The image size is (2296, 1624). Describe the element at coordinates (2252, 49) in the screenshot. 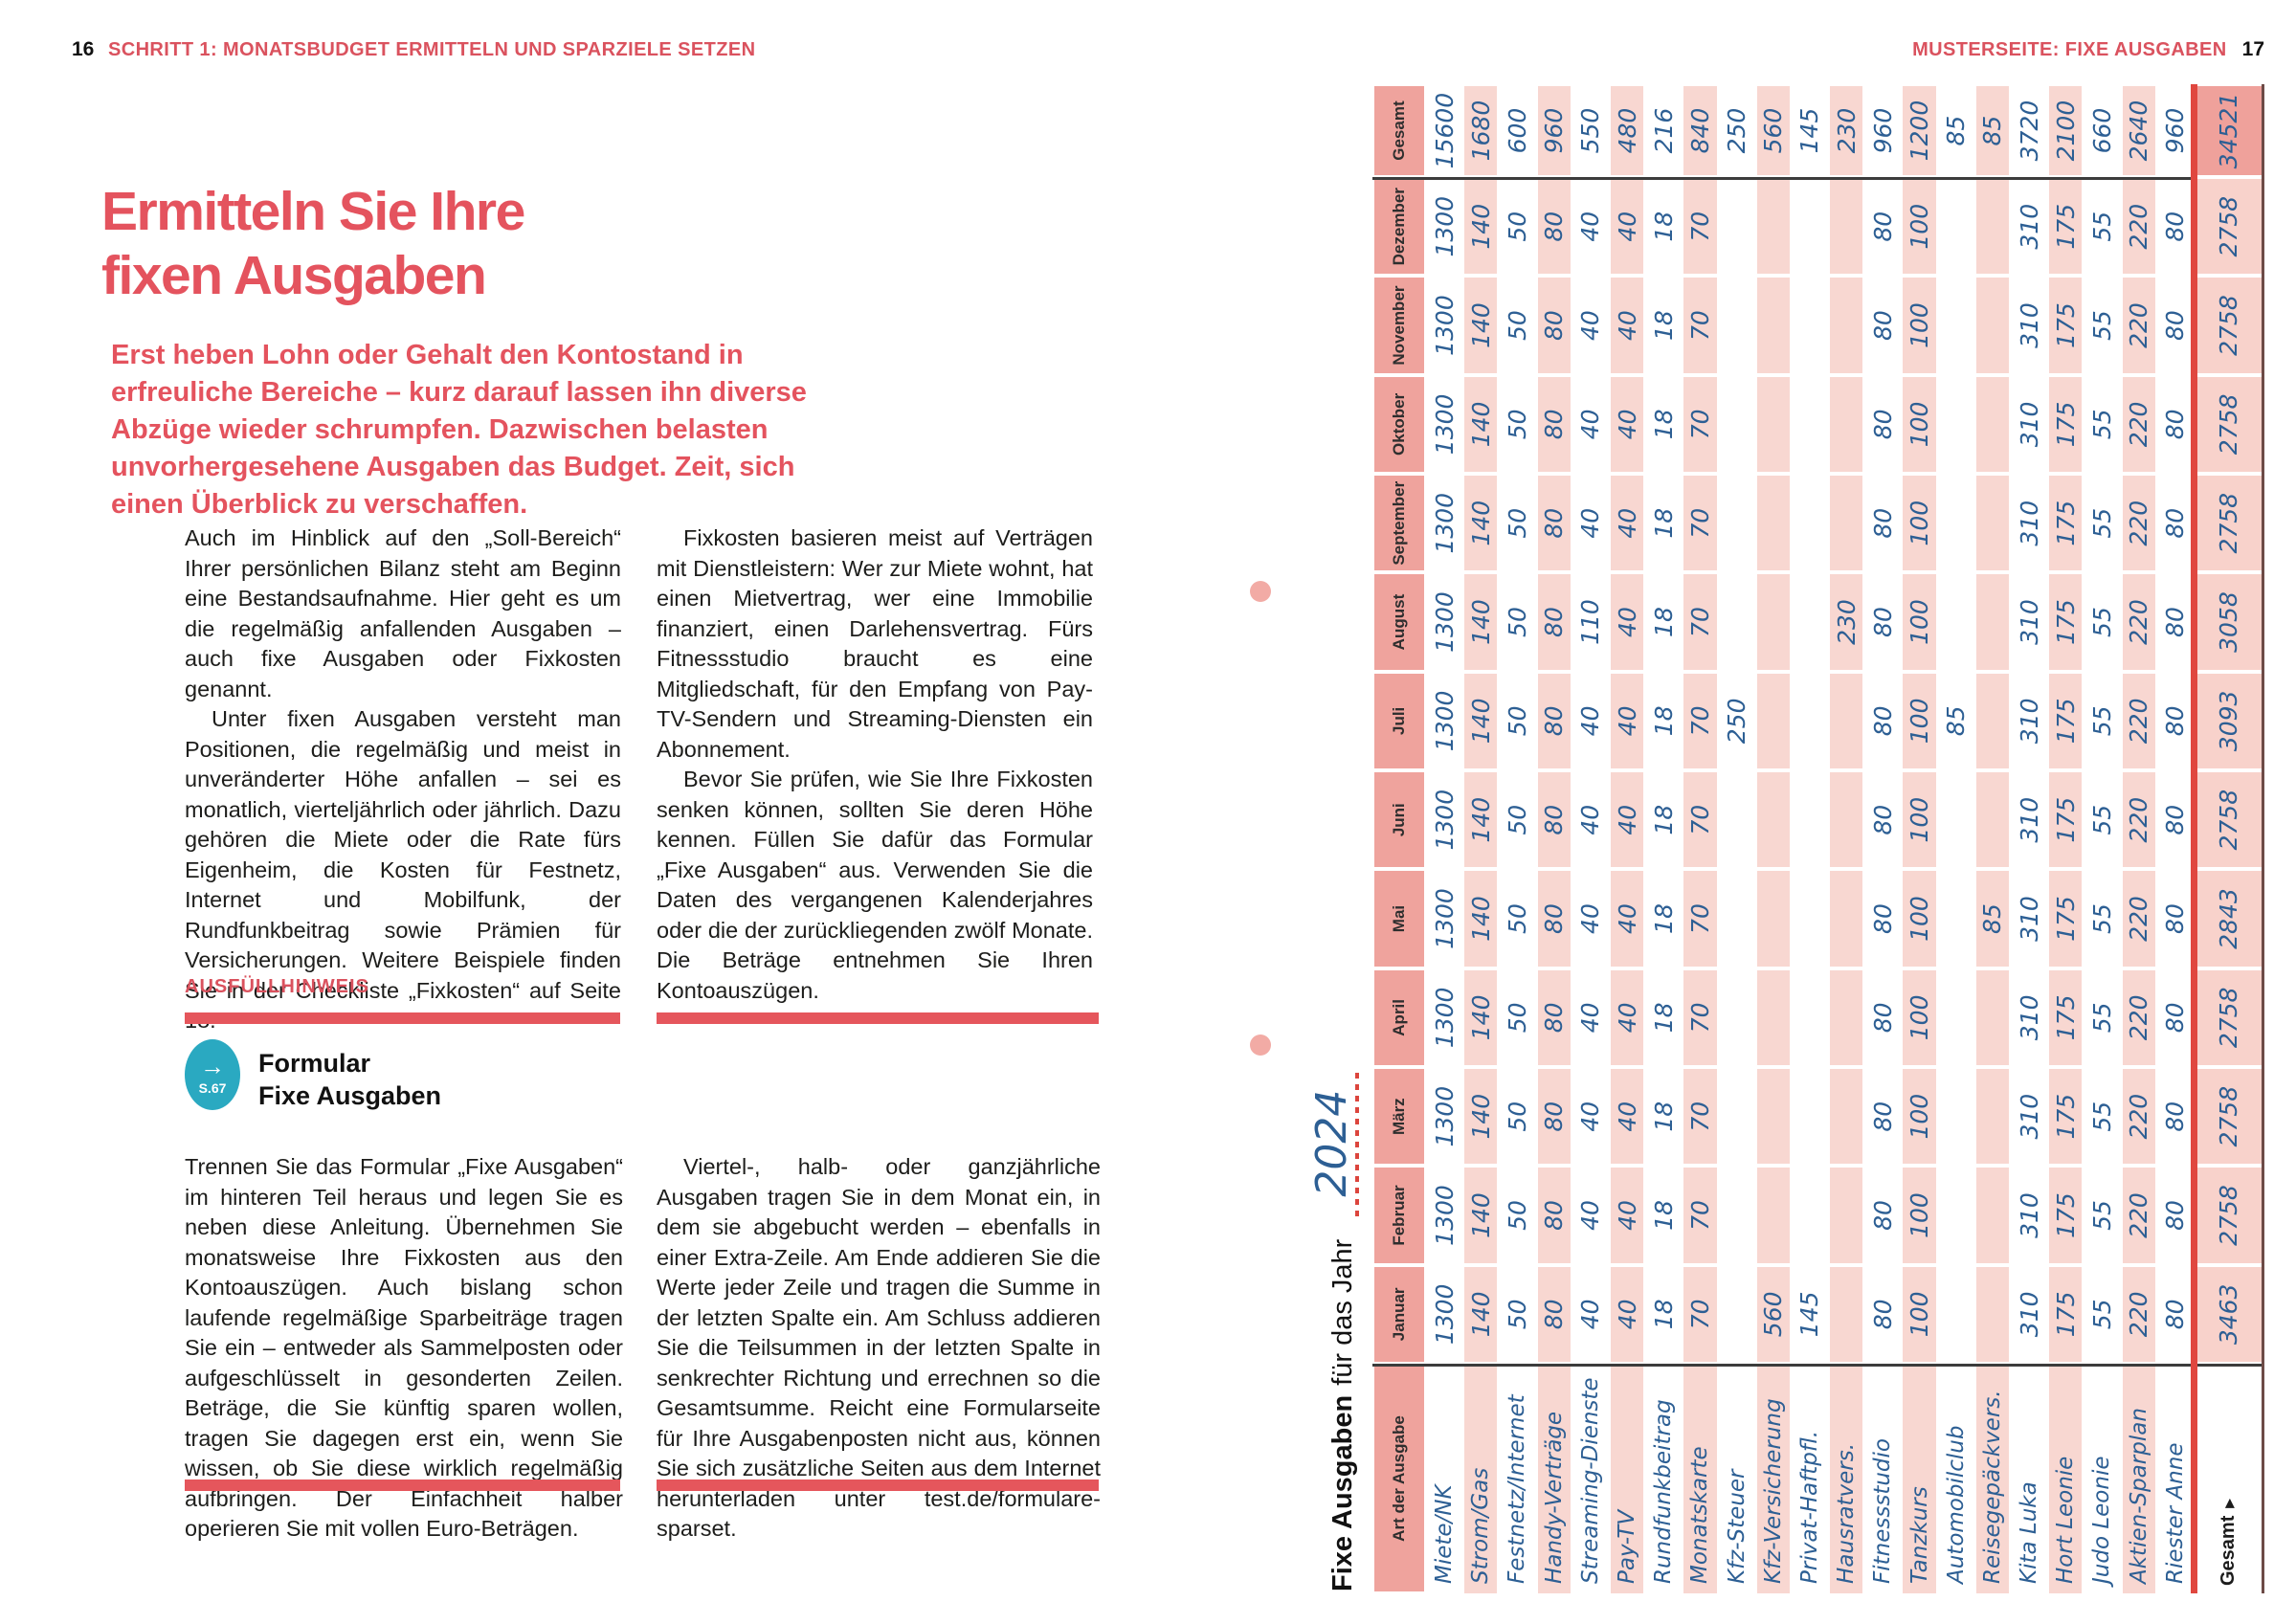

I see `page-number-right: 17` at that location.